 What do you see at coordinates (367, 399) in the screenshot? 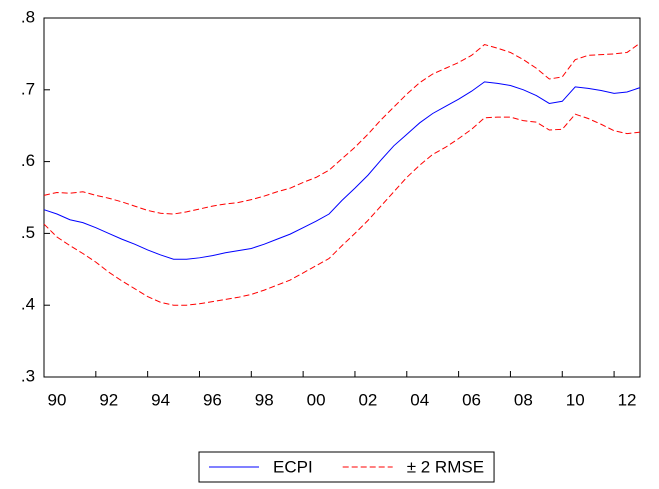
I see `x-tick-label: 02` at bounding box center [367, 399].